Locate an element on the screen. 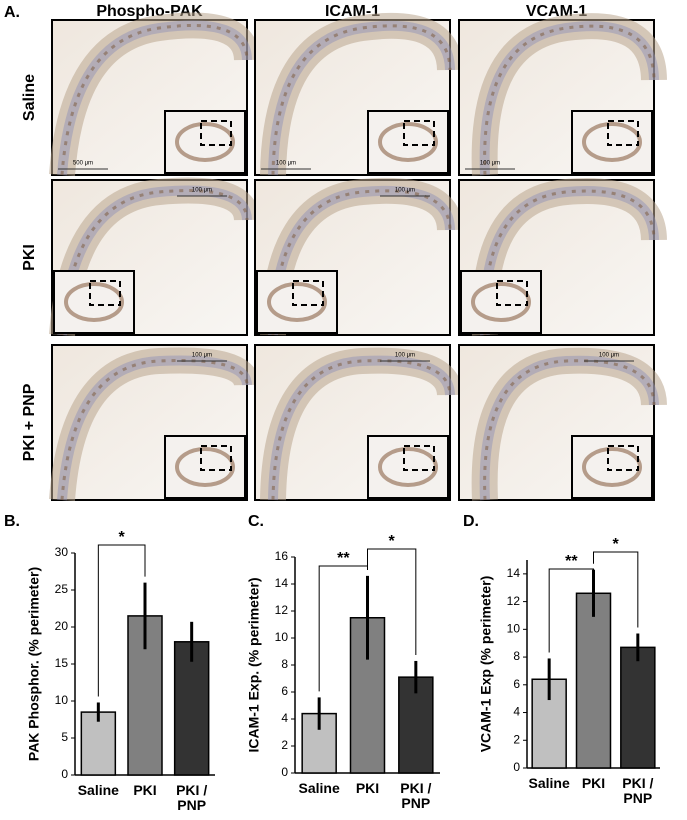 This screenshot has height=820, width=687. scale-label: 500 μm is located at coordinates (83, 164).